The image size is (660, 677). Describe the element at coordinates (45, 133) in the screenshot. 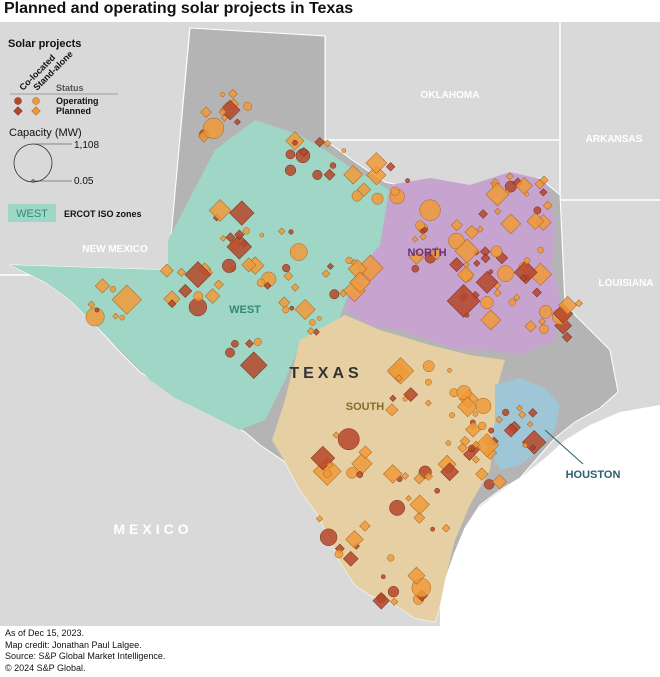

I see `legend-capacity-label: Capacity (MW)` at that location.